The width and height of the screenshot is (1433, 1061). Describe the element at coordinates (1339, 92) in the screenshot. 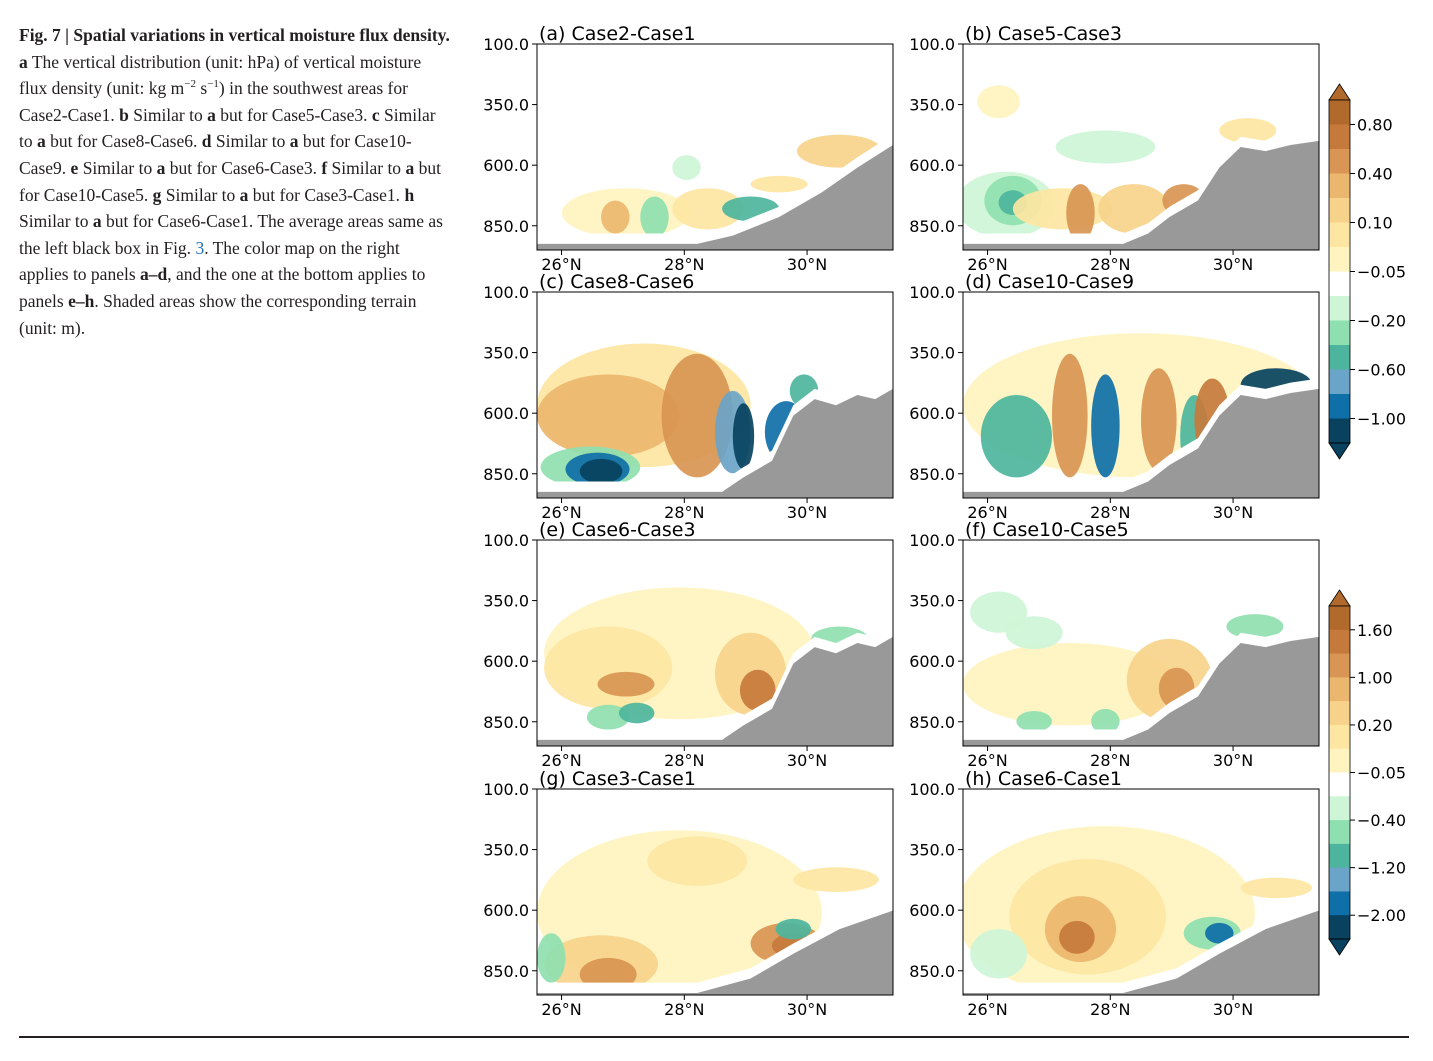

I see `colorbar-extend-top` at that location.